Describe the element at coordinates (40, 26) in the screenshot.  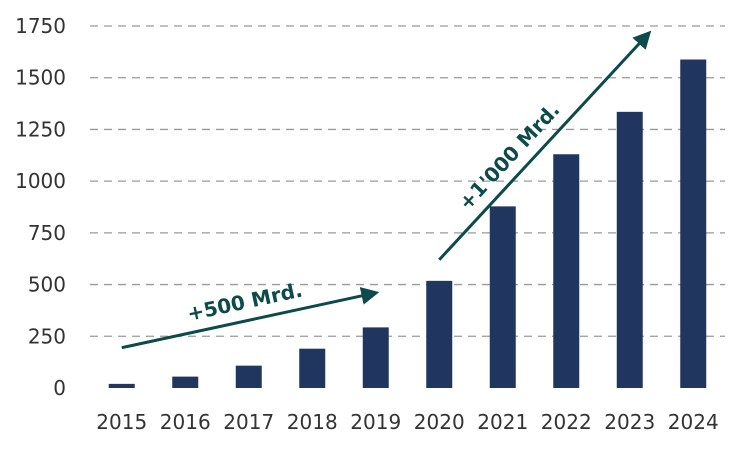
I see `y-tick-label: 1750` at that location.